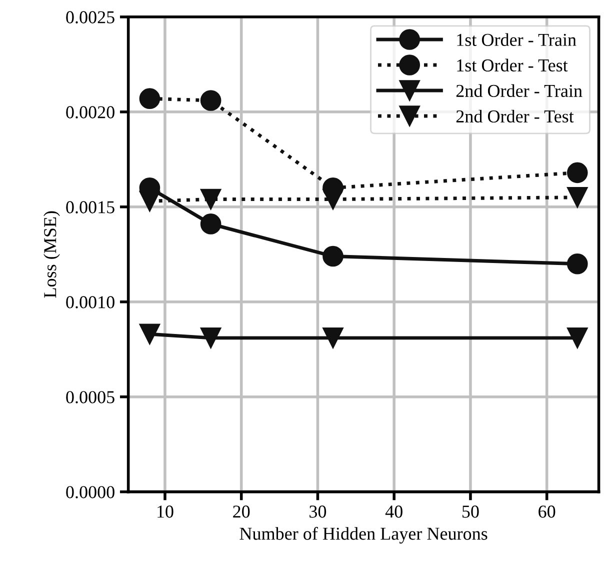 The height and width of the screenshot is (564, 611). What do you see at coordinates (515, 116) in the screenshot?
I see `legend-label: 2nd Order - Test` at bounding box center [515, 116].